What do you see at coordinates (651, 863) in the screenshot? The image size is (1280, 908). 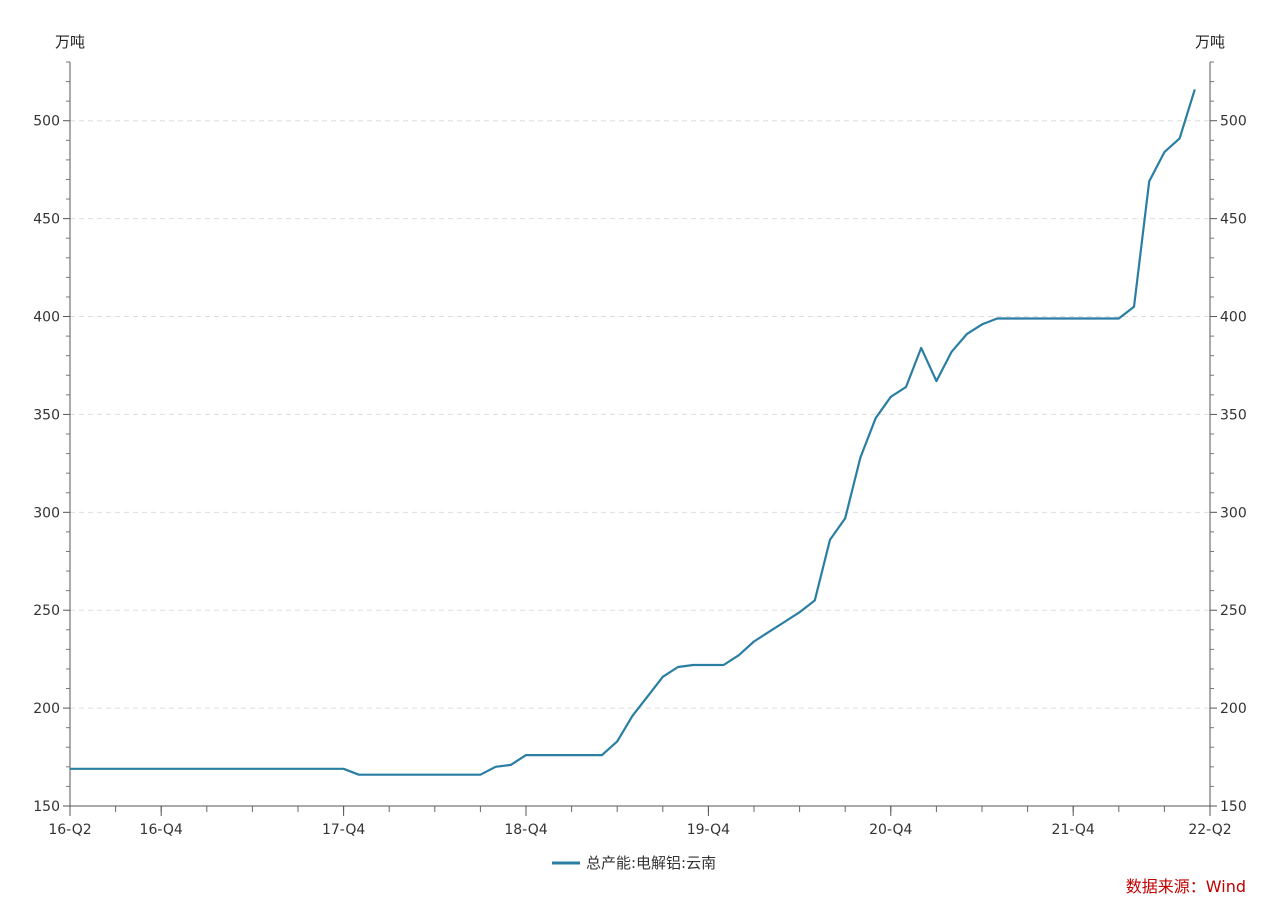 I see `legend-label: 总产能:电解铝:云南` at bounding box center [651, 863].